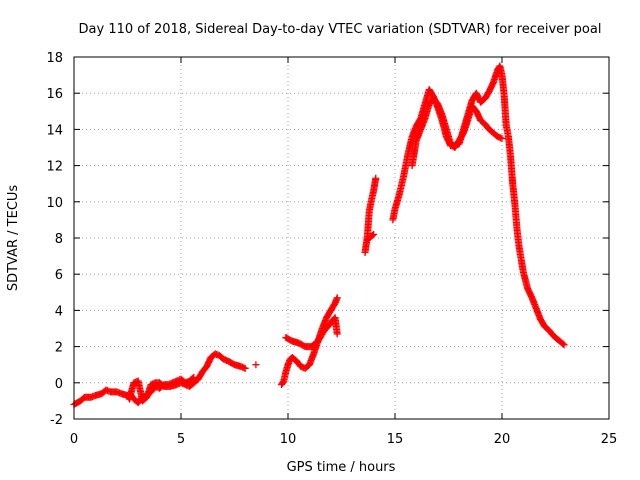  What do you see at coordinates (609, 439) in the screenshot?
I see `x-tick-label: 25` at bounding box center [609, 439].